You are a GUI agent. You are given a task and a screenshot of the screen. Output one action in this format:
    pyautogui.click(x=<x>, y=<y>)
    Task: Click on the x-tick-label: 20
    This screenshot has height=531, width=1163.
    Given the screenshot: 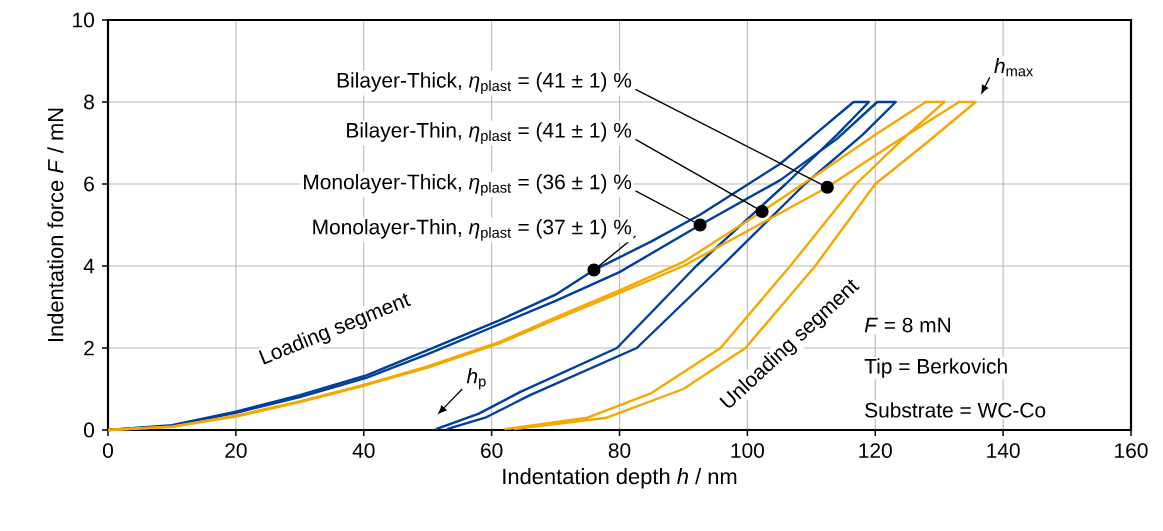 What is the action you would take?
    pyautogui.click(x=236, y=450)
    